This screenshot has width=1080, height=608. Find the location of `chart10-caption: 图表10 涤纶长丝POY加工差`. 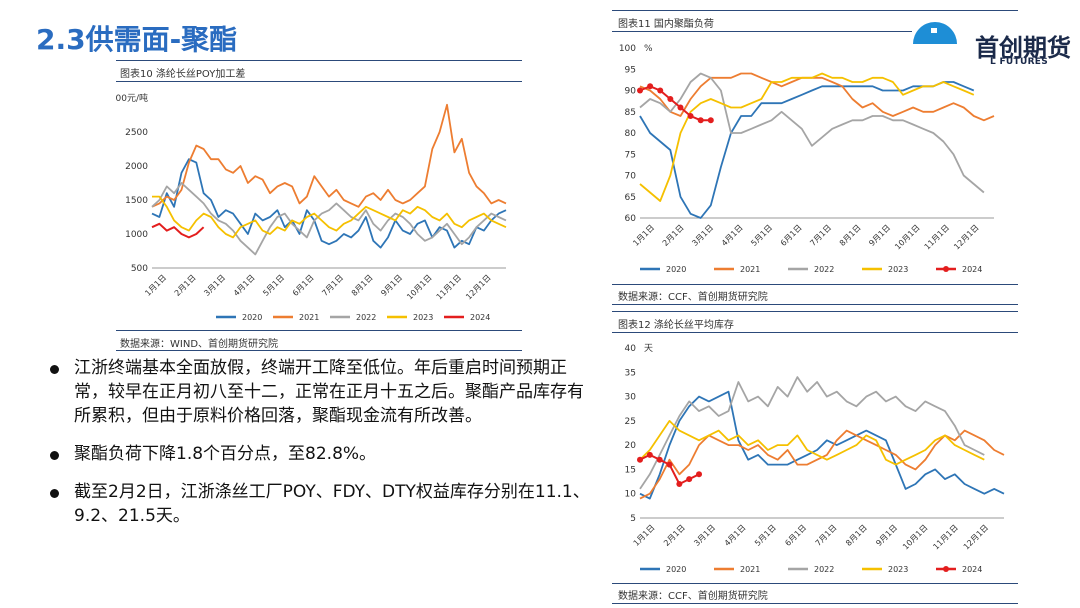

chart10-caption: 图表10 涤纶长丝POY加工差 is located at coordinates (183, 74).